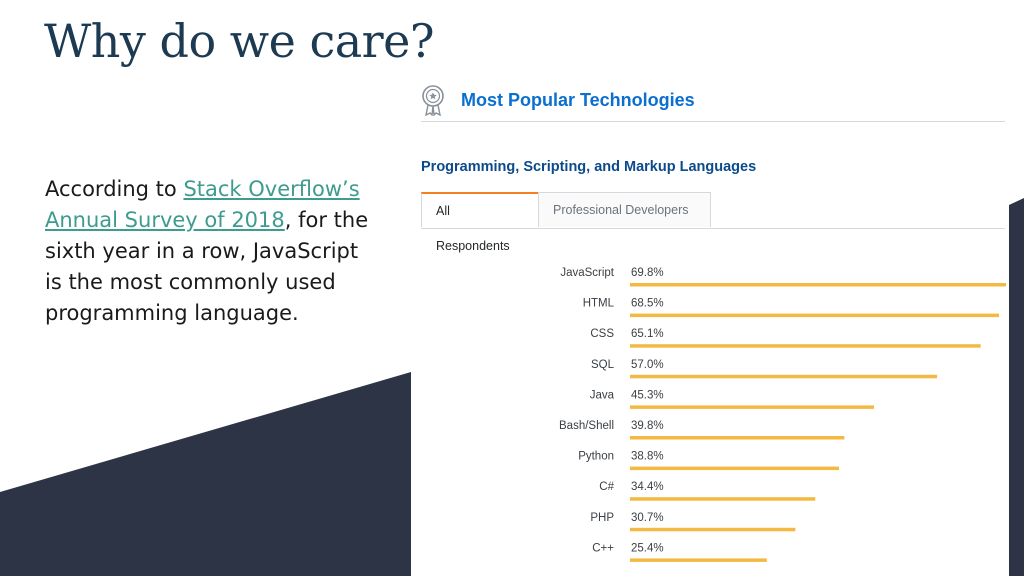 Image resolution: width=1024 pixels, height=576 pixels. I want to click on background-shape-left, so click(205, 474).